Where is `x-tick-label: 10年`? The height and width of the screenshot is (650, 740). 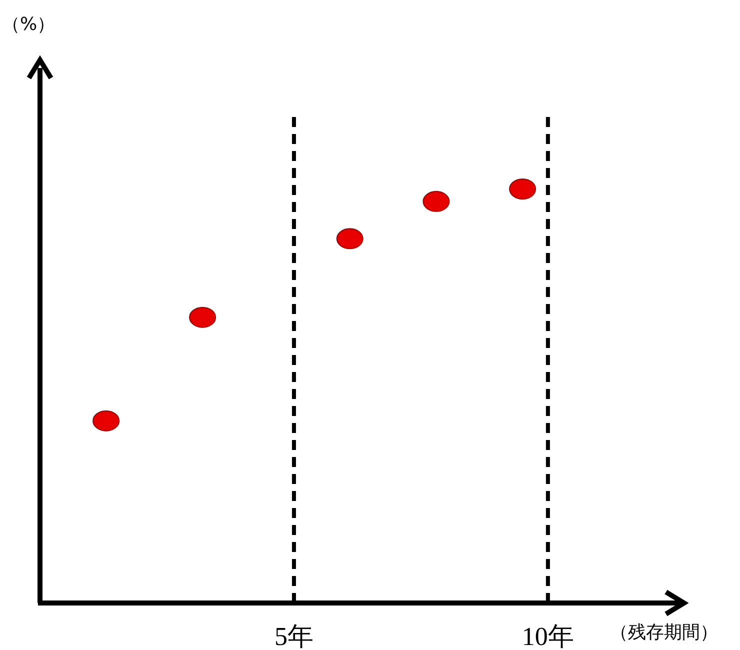
x-tick-label: 10年 is located at coordinates (548, 636).